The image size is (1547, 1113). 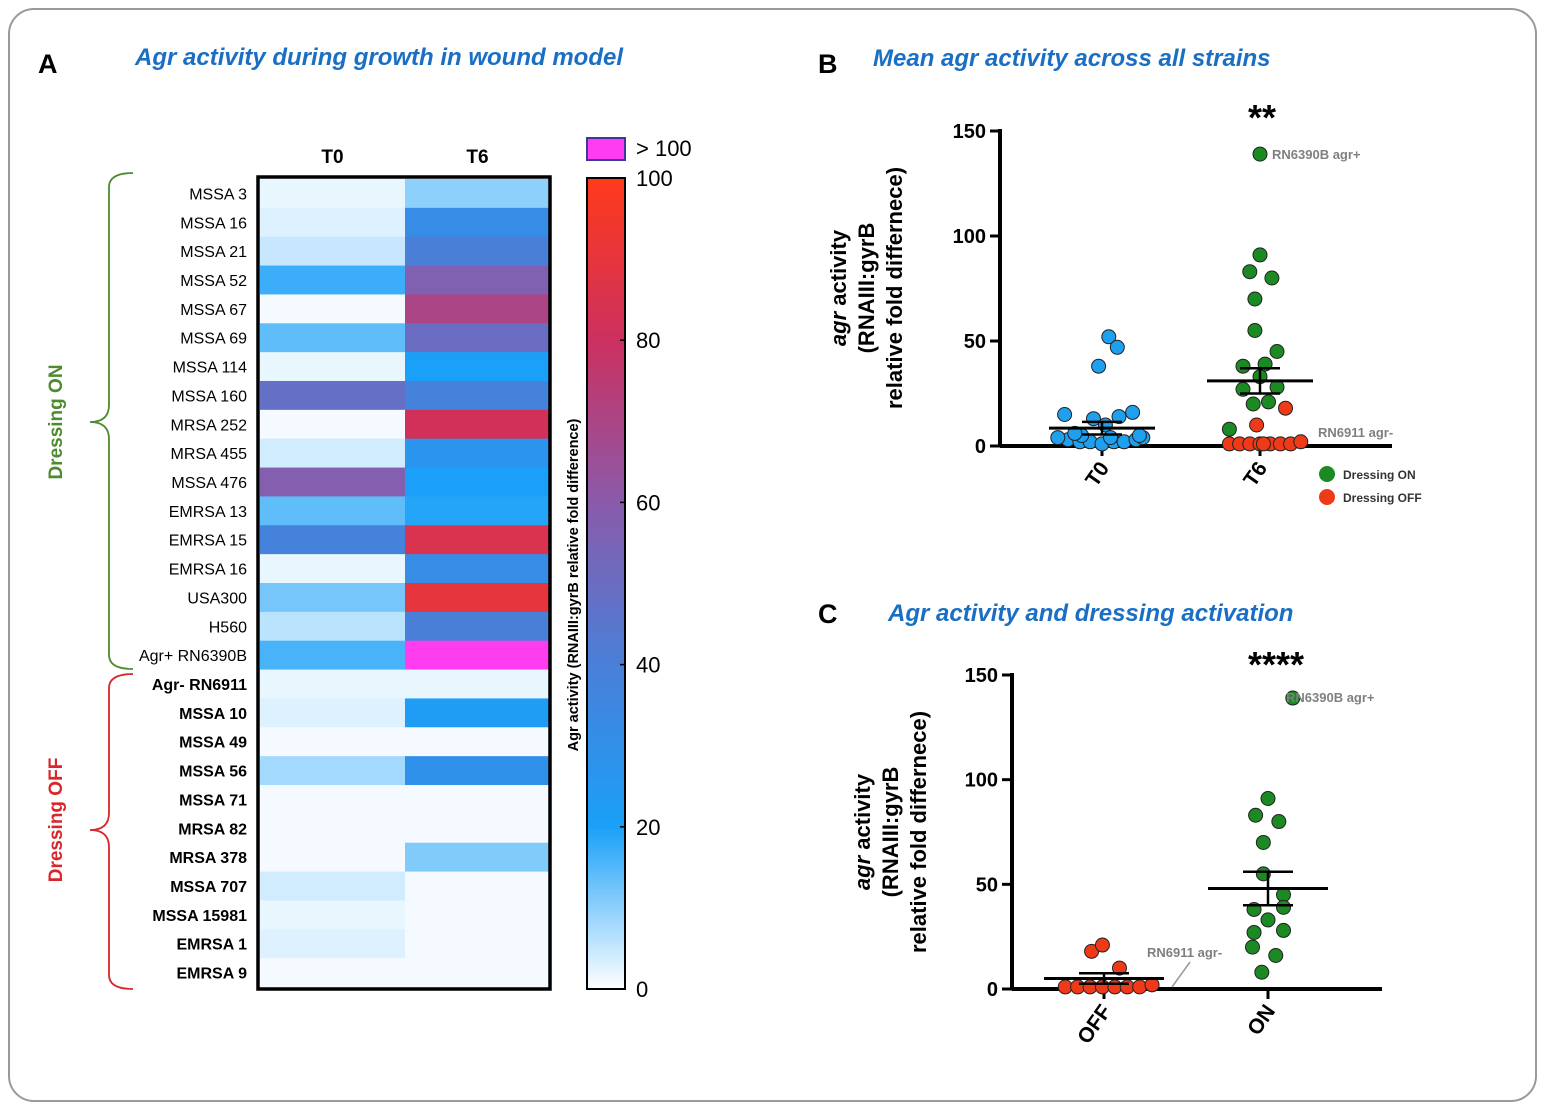 What do you see at coordinates (208, 541) in the screenshot?
I see `heatmap-row-label: EMRSA 15` at bounding box center [208, 541].